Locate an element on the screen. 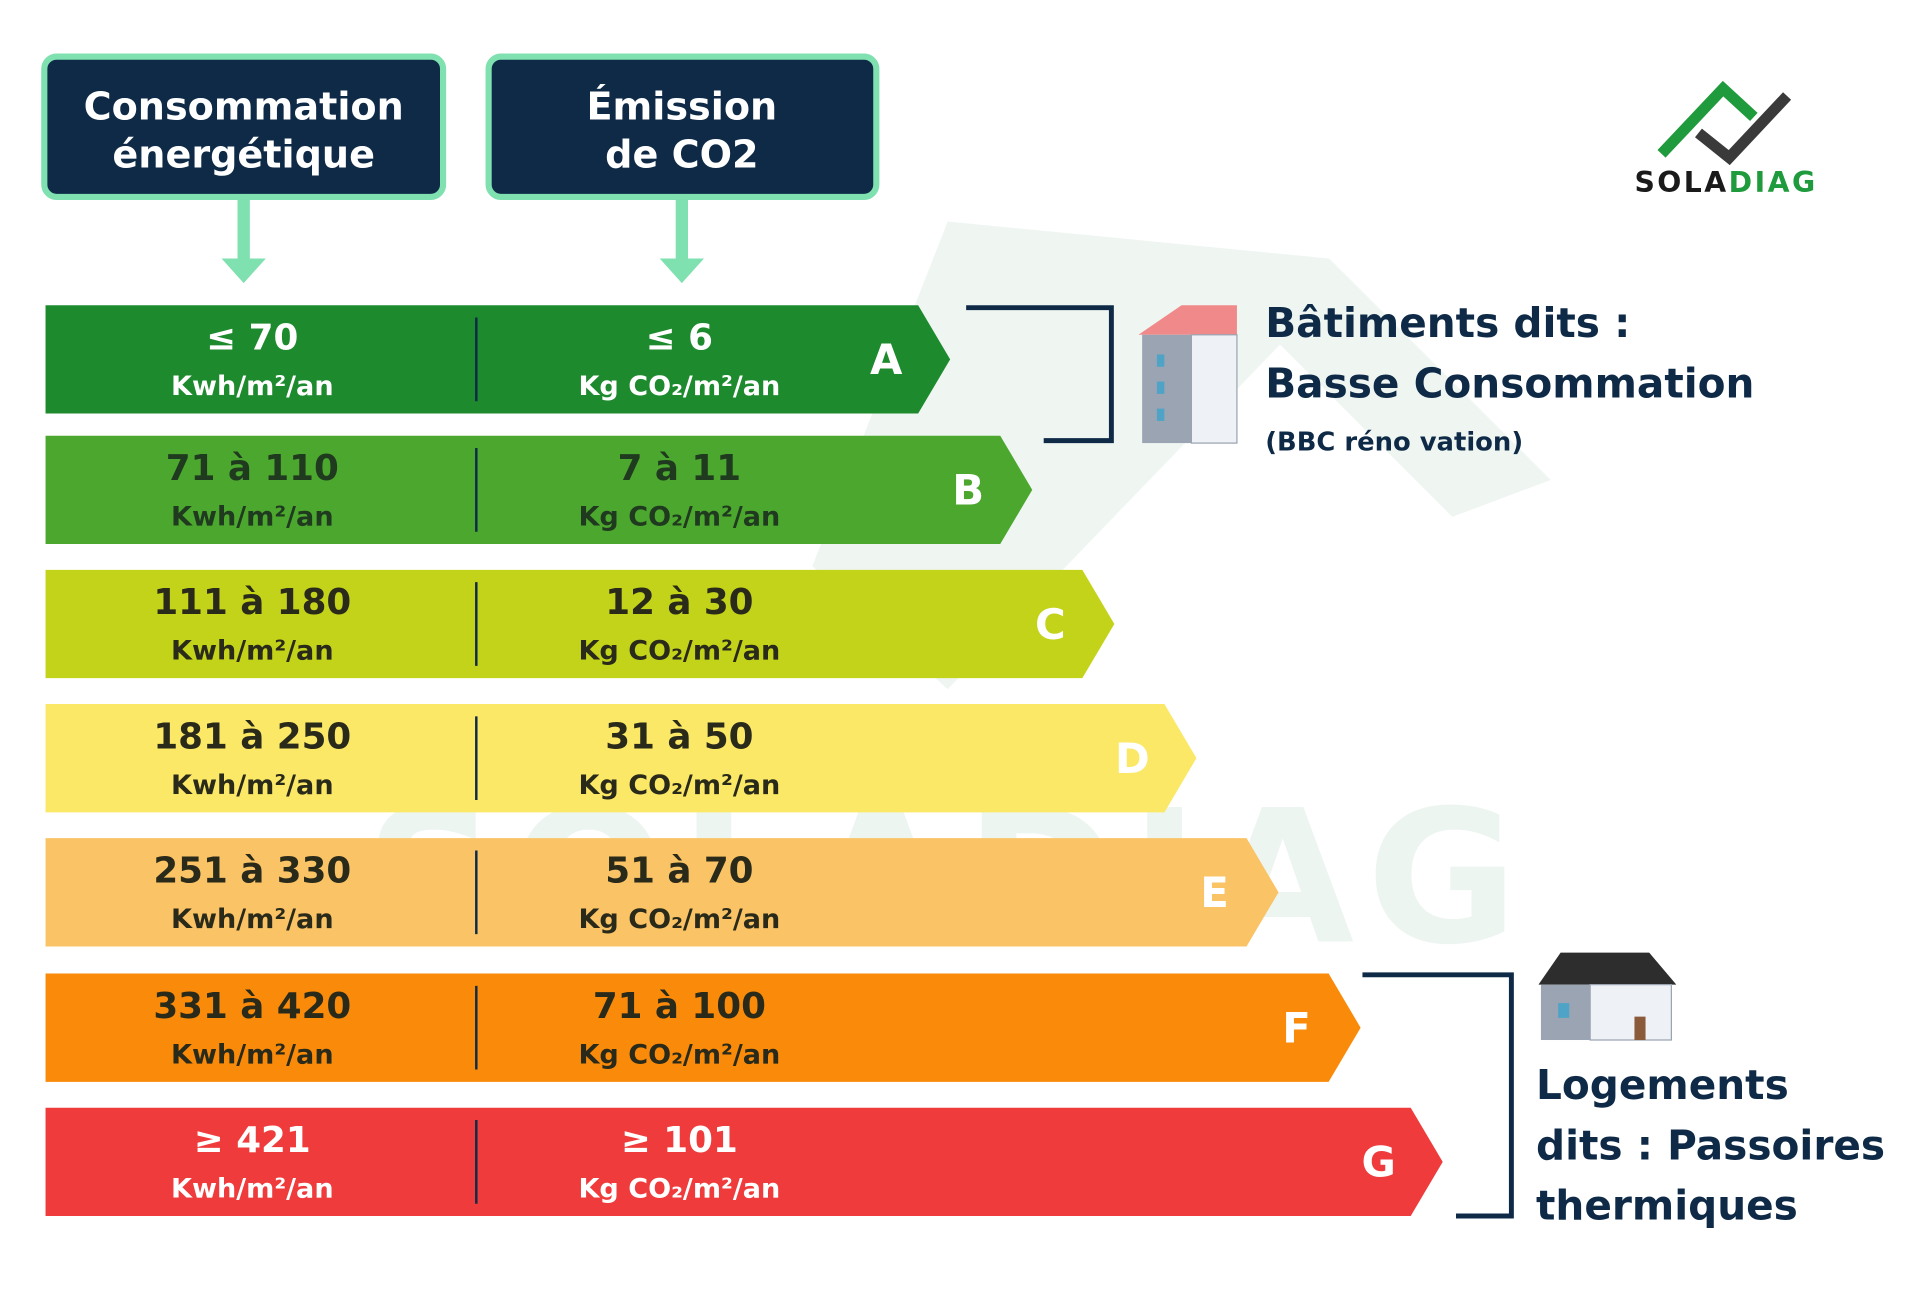 Image resolution: width=1920 pixels, height=1289 pixels. building-icon is located at coordinates (1188, 374).